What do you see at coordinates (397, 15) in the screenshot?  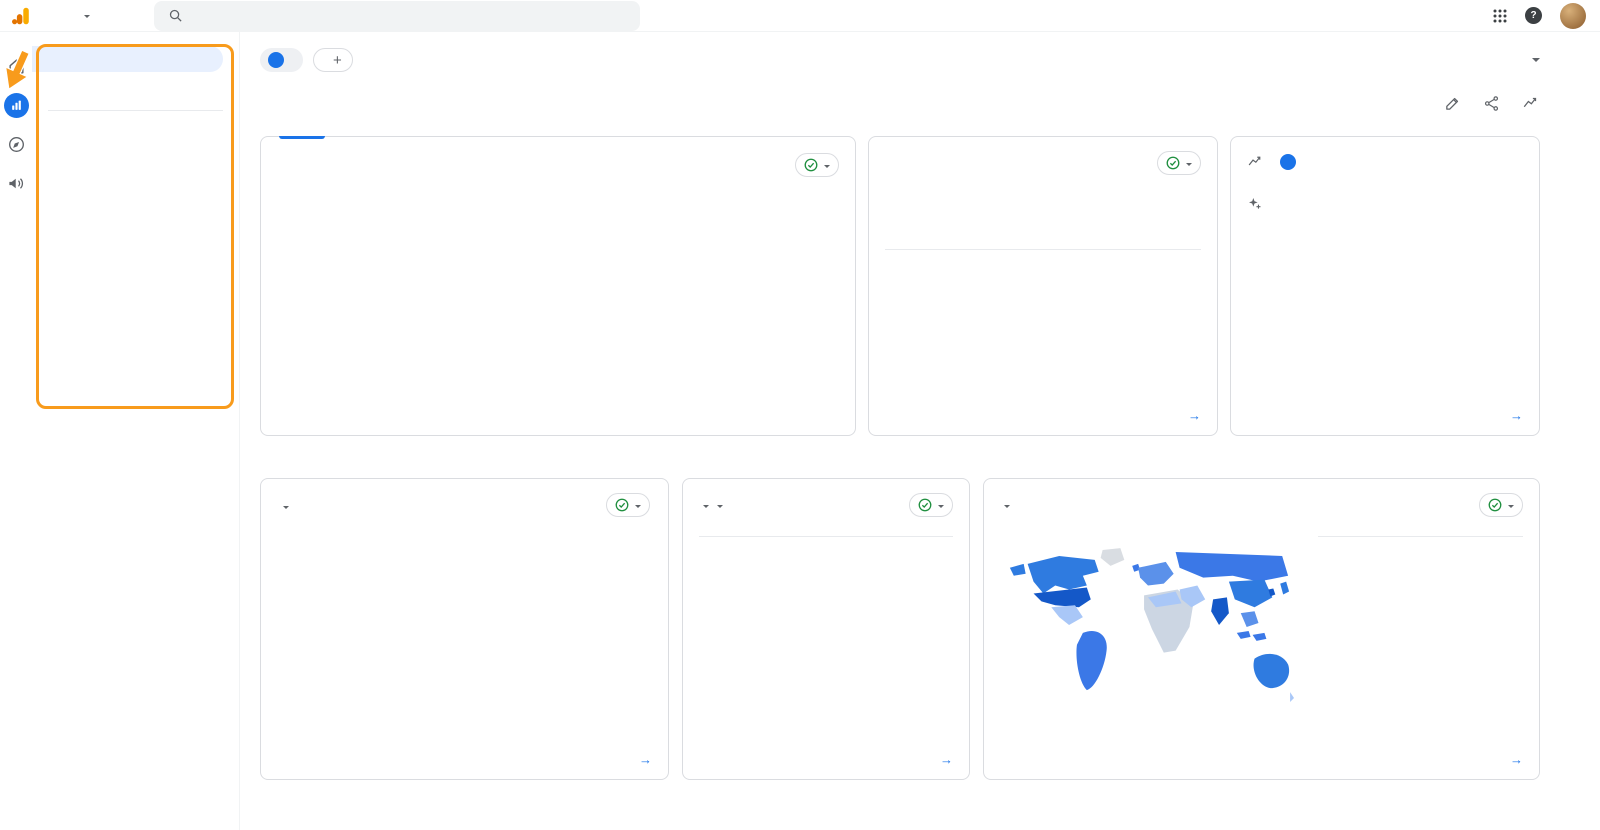 I see `search-bar` at bounding box center [397, 15].